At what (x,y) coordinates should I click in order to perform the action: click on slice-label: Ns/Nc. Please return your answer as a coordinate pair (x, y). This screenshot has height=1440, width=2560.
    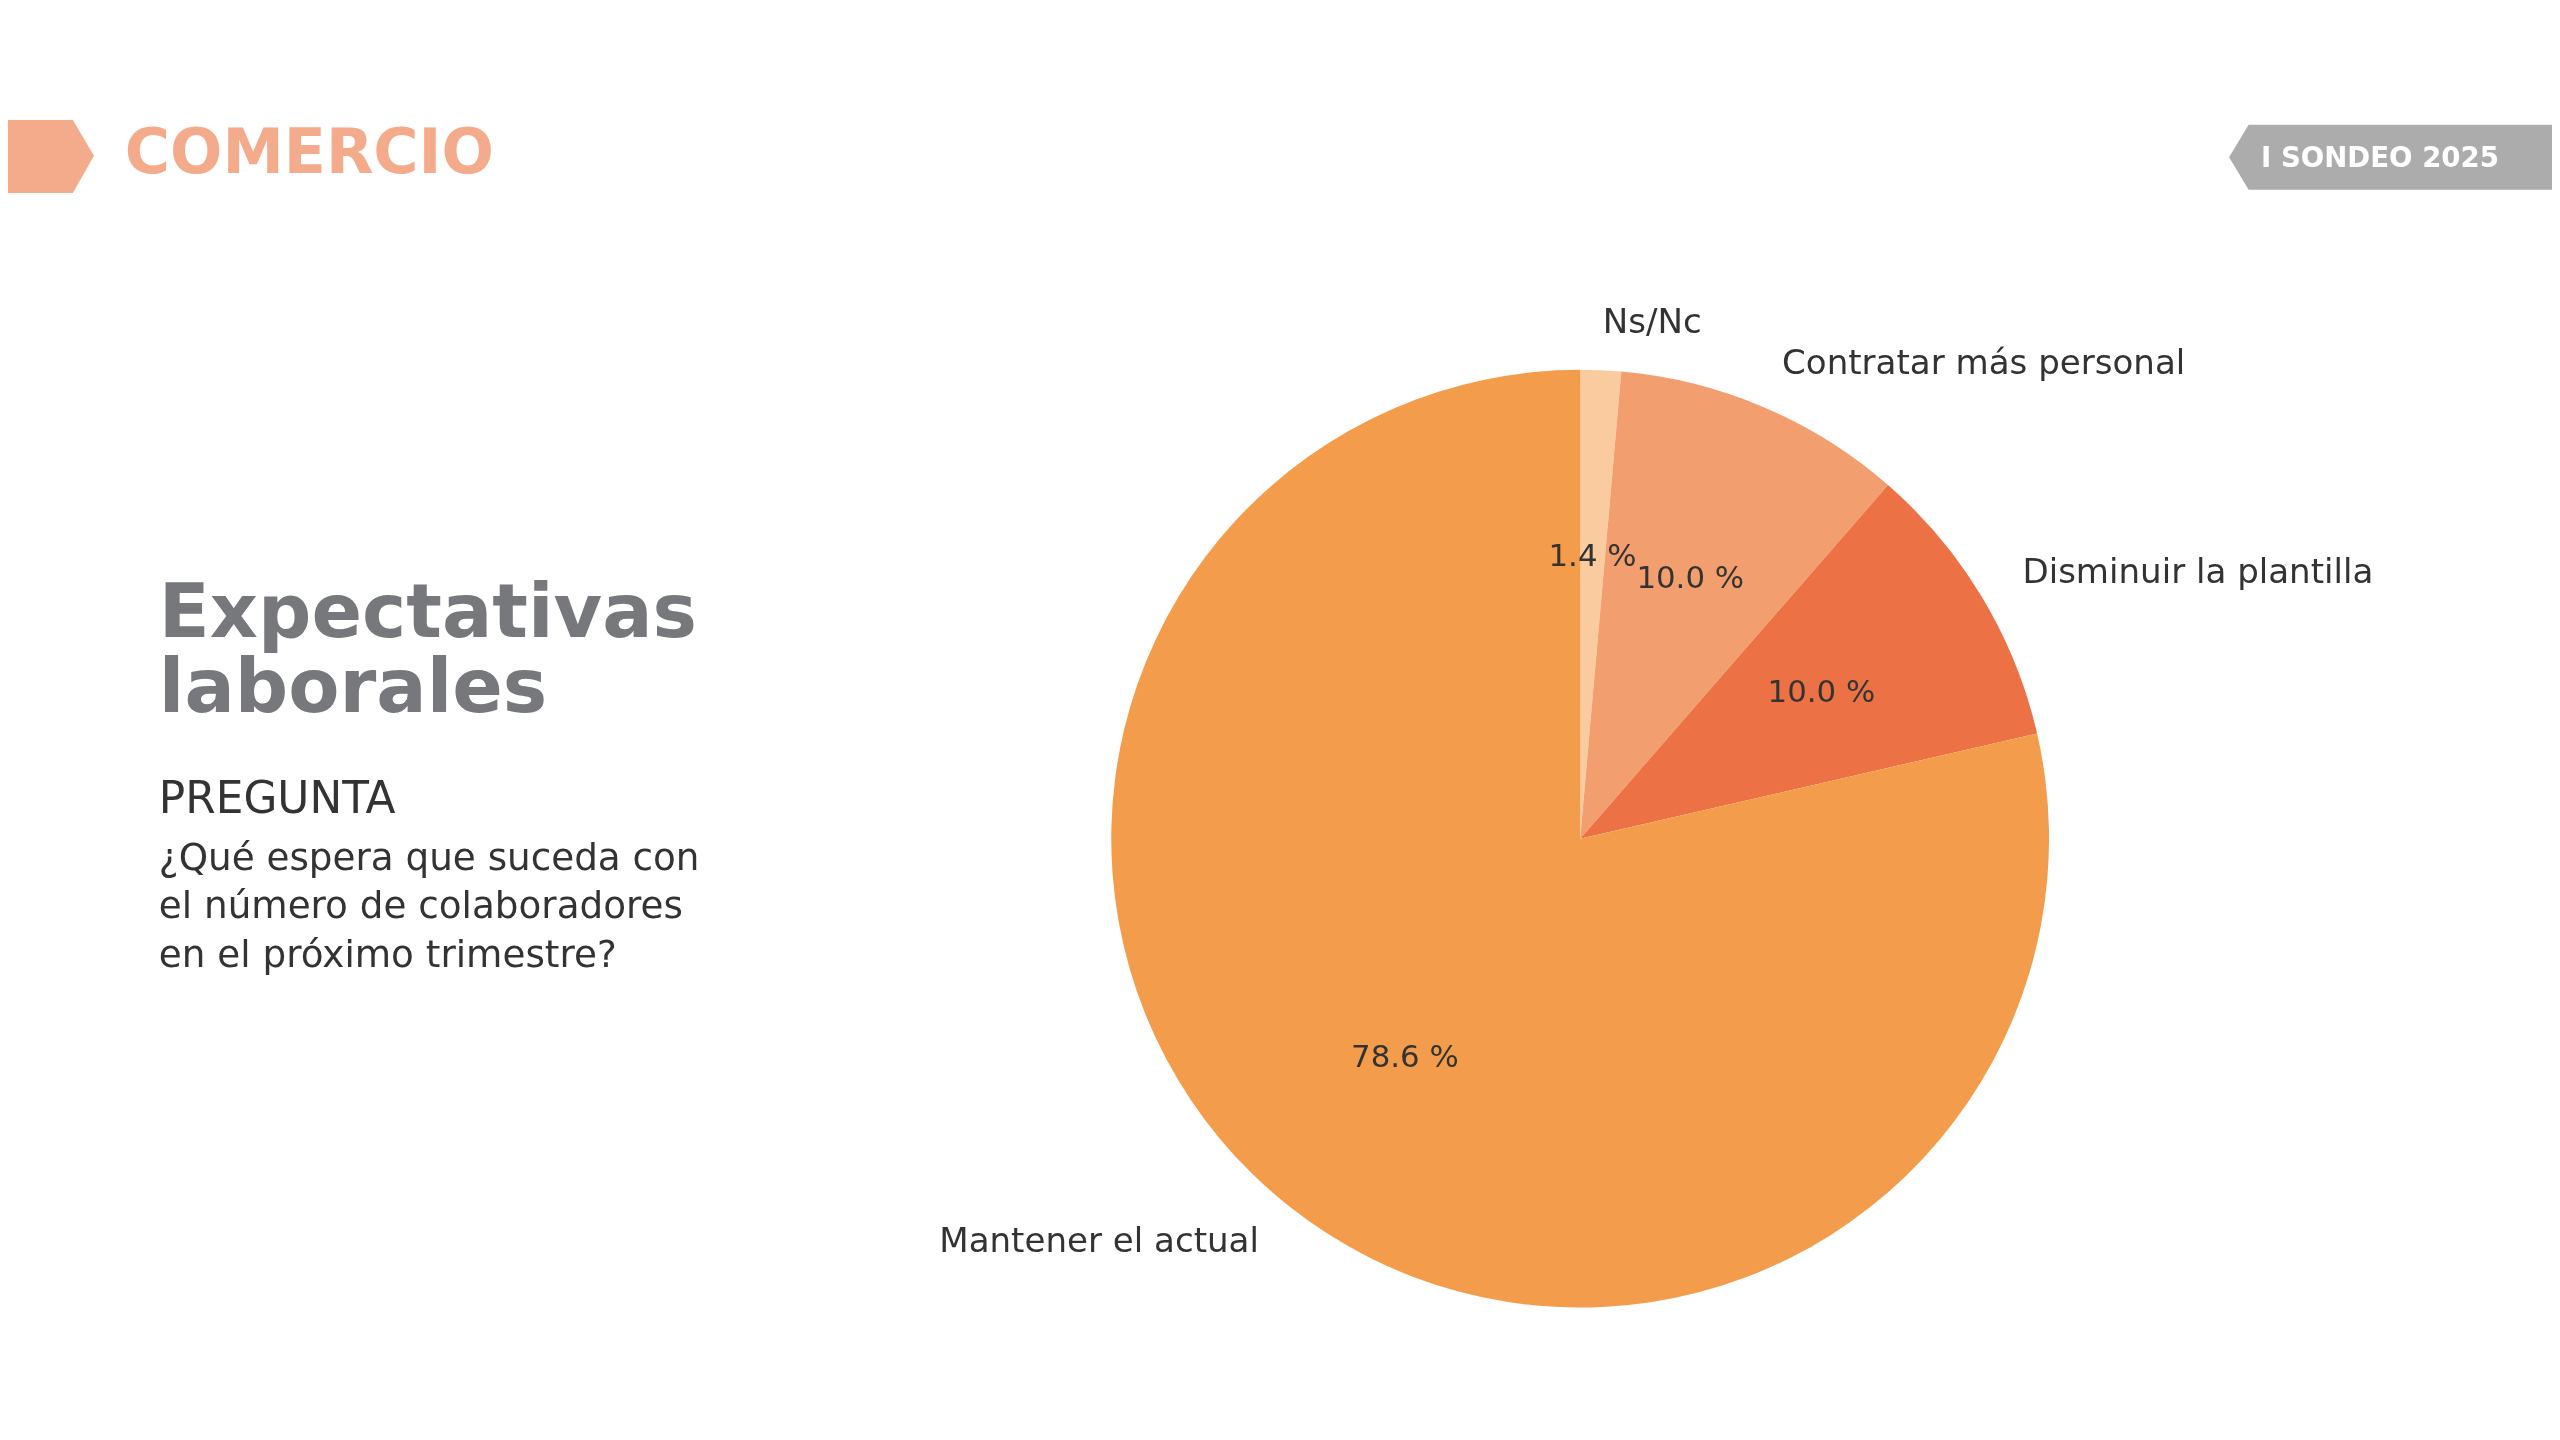
    Looking at the image, I should click on (1652, 320).